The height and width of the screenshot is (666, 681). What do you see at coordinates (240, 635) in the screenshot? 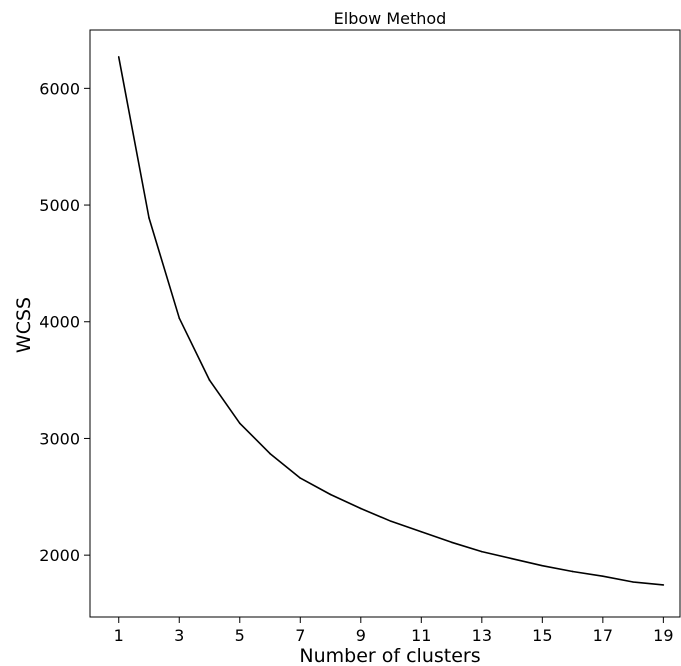
I see `x-tick-label: 5` at bounding box center [240, 635].